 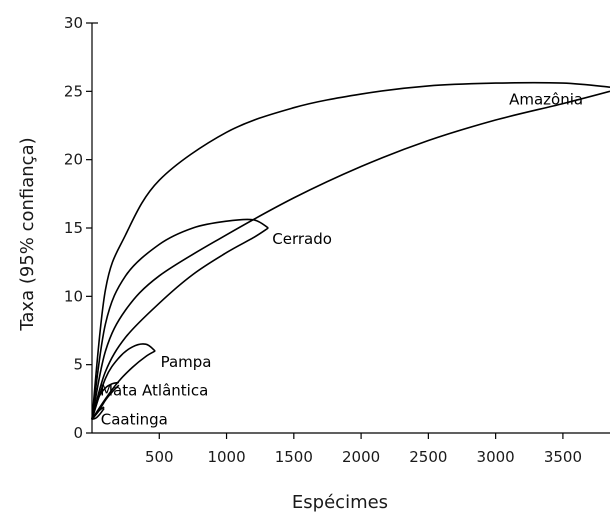 I want to click on x-tick-label: 2000, so click(x=361, y=457).